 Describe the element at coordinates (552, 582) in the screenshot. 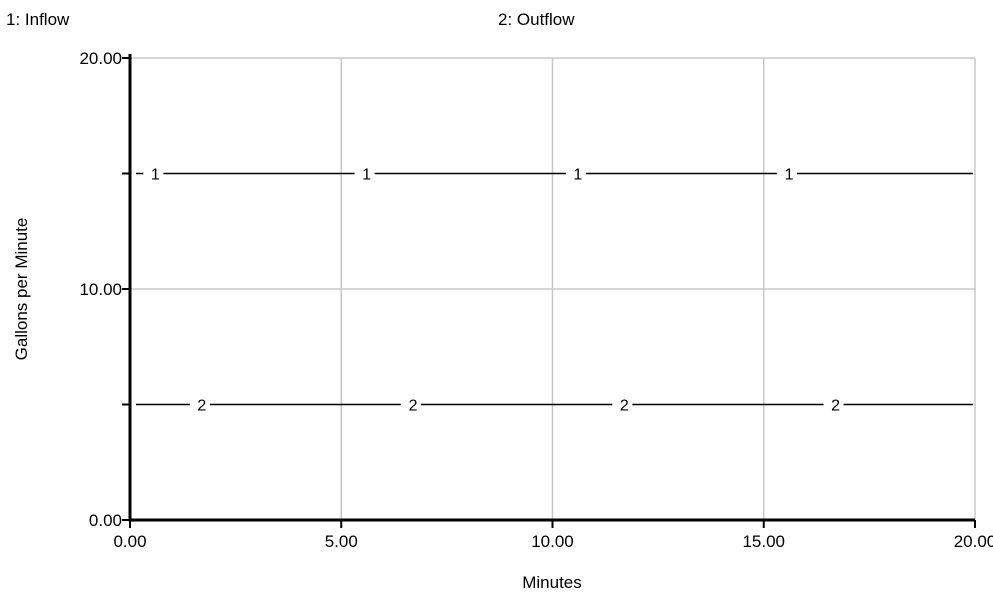

I see `x-axis-title: Minutes` at that location.